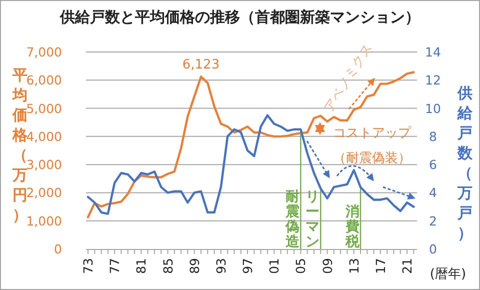 The width and height of the screenshot is (480, 290). Describe the element at coordinates (433, 52) in the screenshot. I see `y2-tick-label: 14` at that location.